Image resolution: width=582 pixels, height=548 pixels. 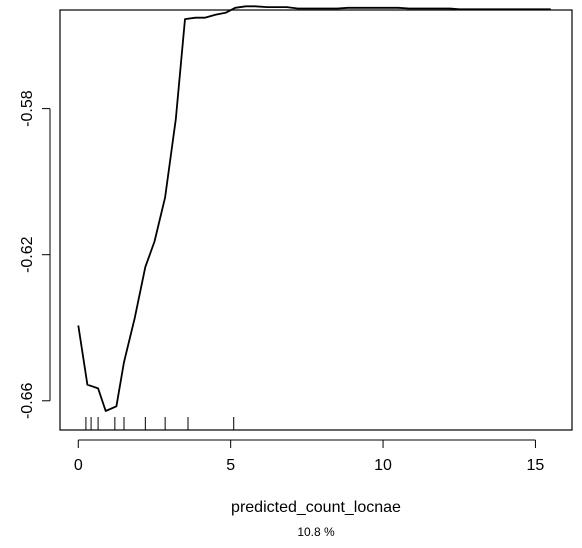 I want to click on y-tick-label: -0.62, so click(x=27, y=254).